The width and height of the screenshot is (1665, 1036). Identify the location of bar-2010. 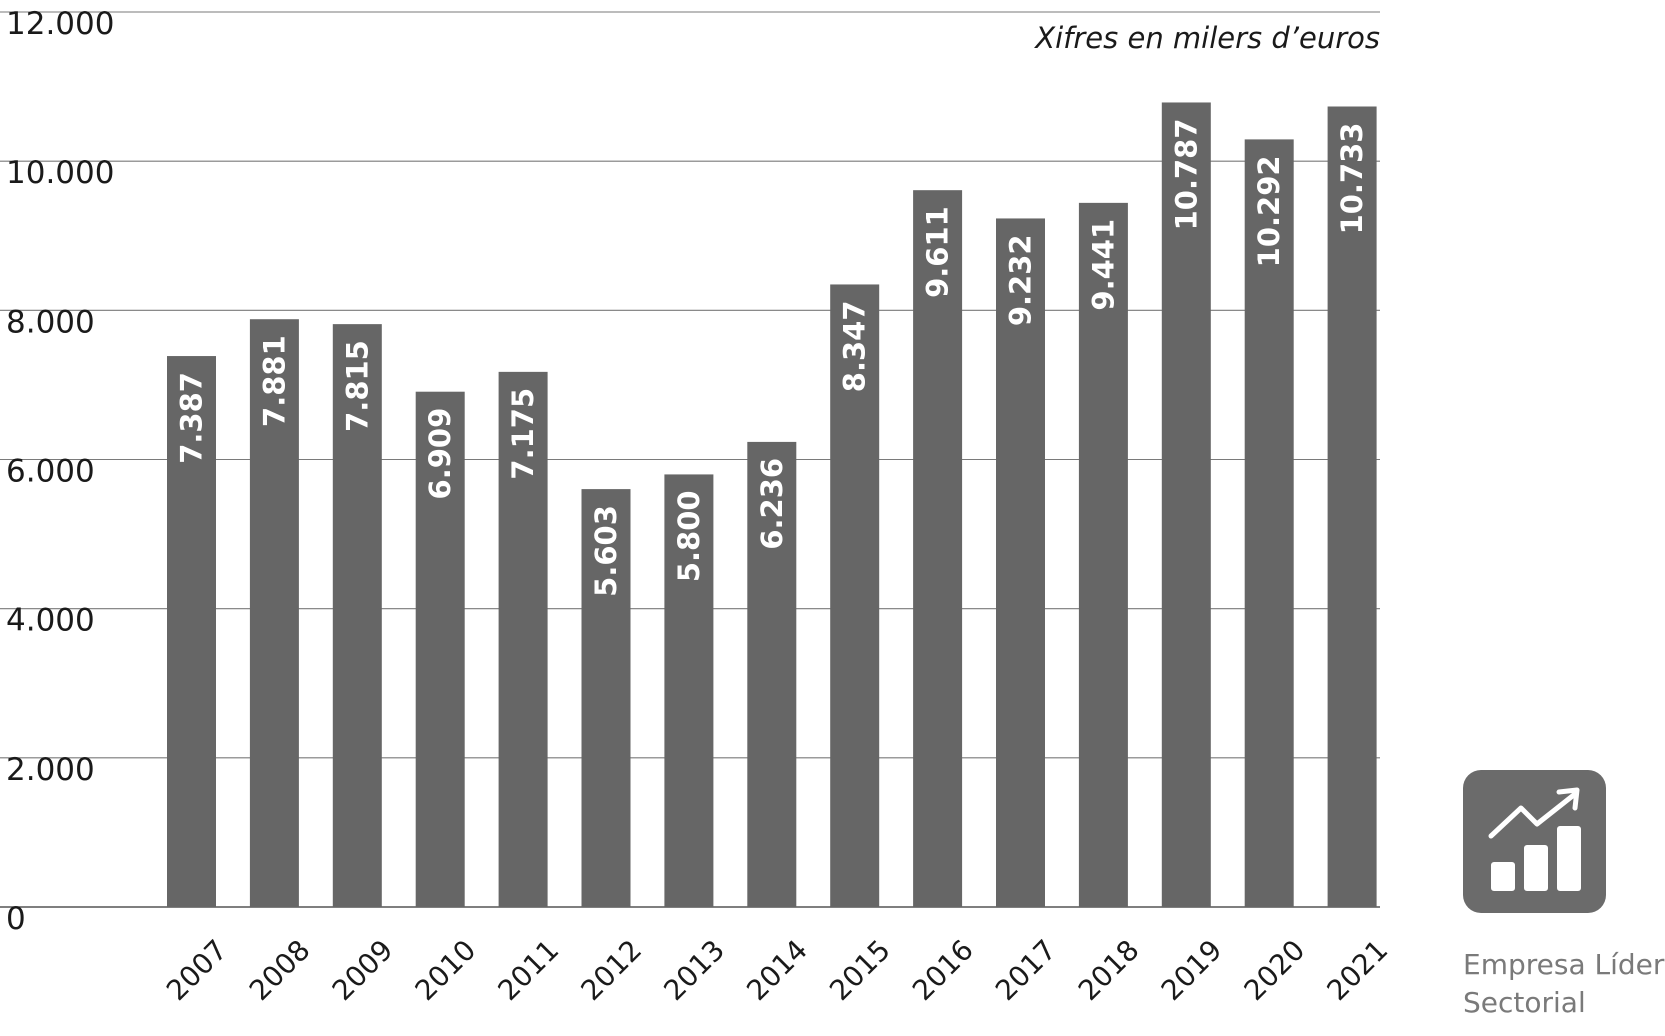
(440, 649).